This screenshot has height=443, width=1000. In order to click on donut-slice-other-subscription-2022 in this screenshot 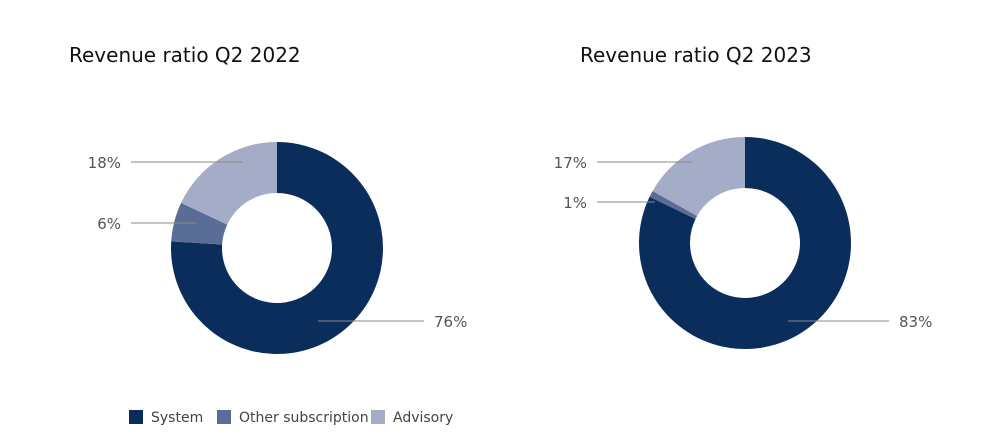, I will do `click(199, 223)`.